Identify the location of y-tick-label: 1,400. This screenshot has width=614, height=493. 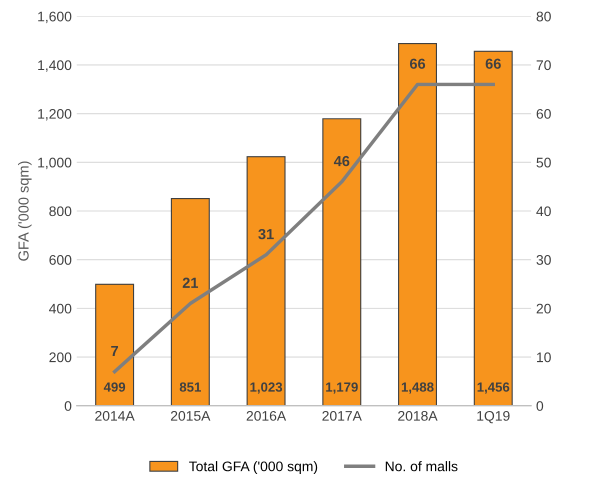
(55, 66).